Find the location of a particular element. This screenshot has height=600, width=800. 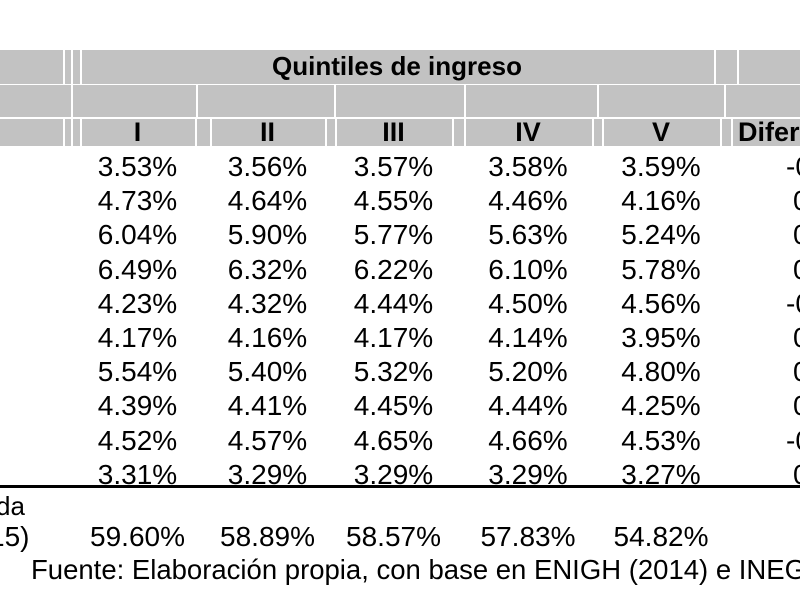

table-row: 6.49% 6.32% 6.22% 6.10% 5.78% 0 is located at coordinates (400, 270).